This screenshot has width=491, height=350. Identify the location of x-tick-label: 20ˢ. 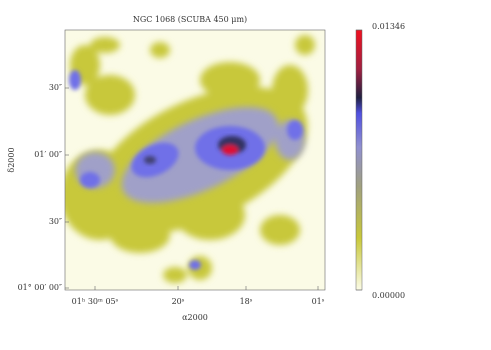
(178, 301).